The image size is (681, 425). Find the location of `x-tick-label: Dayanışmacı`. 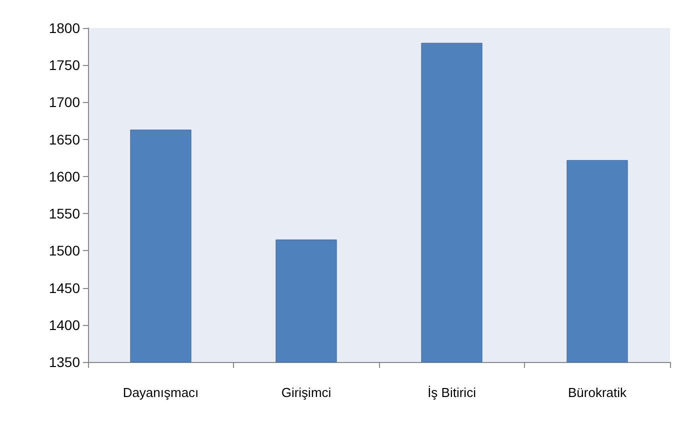

x-tick-label: Dayanışmacı is located at coordinates (160, 392).